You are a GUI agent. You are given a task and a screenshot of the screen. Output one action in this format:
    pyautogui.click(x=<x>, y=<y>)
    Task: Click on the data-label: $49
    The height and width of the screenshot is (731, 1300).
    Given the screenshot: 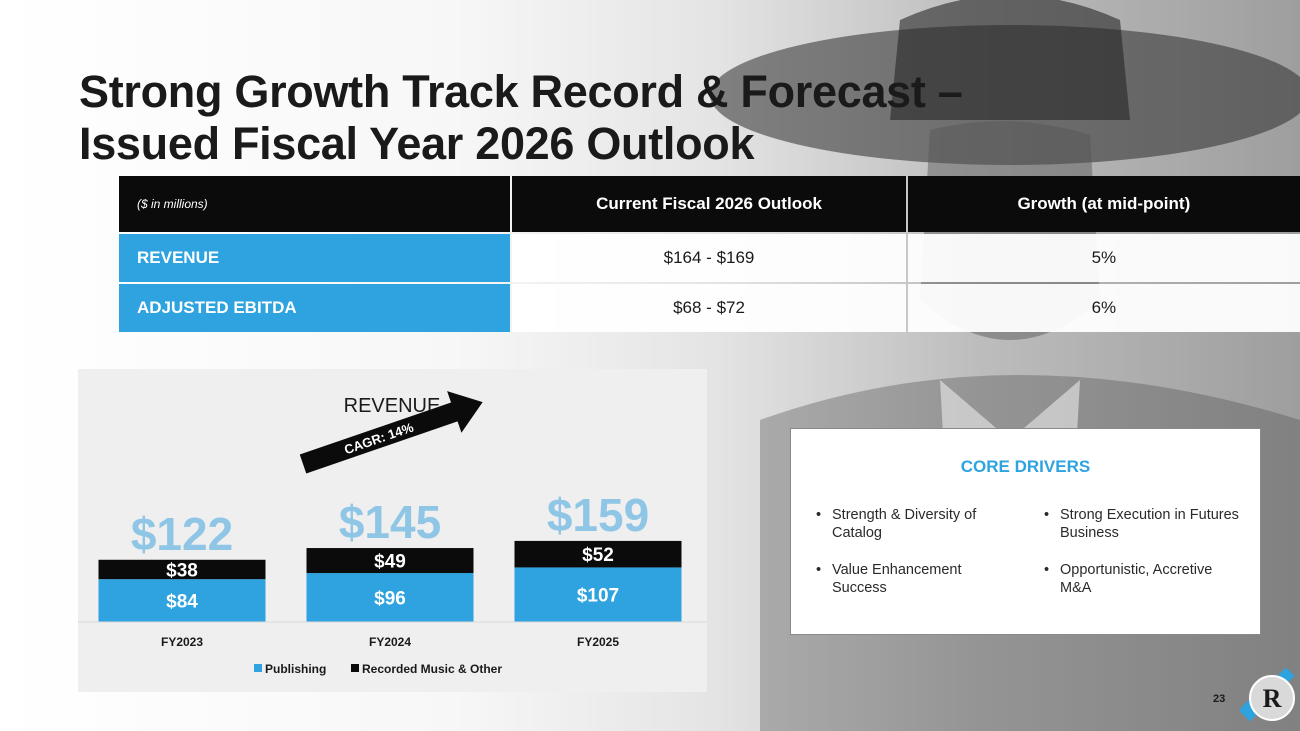 What is the action you would take?
    pyautogui.click(x=390, y=562)
    